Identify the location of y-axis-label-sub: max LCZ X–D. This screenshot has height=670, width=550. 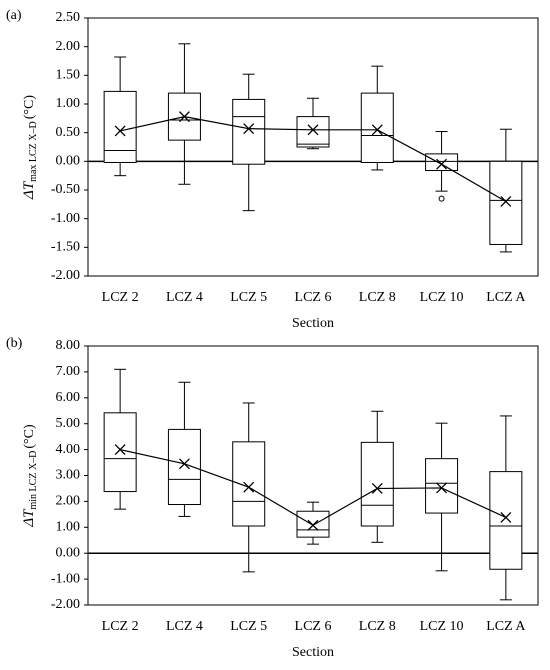
(33, 151).